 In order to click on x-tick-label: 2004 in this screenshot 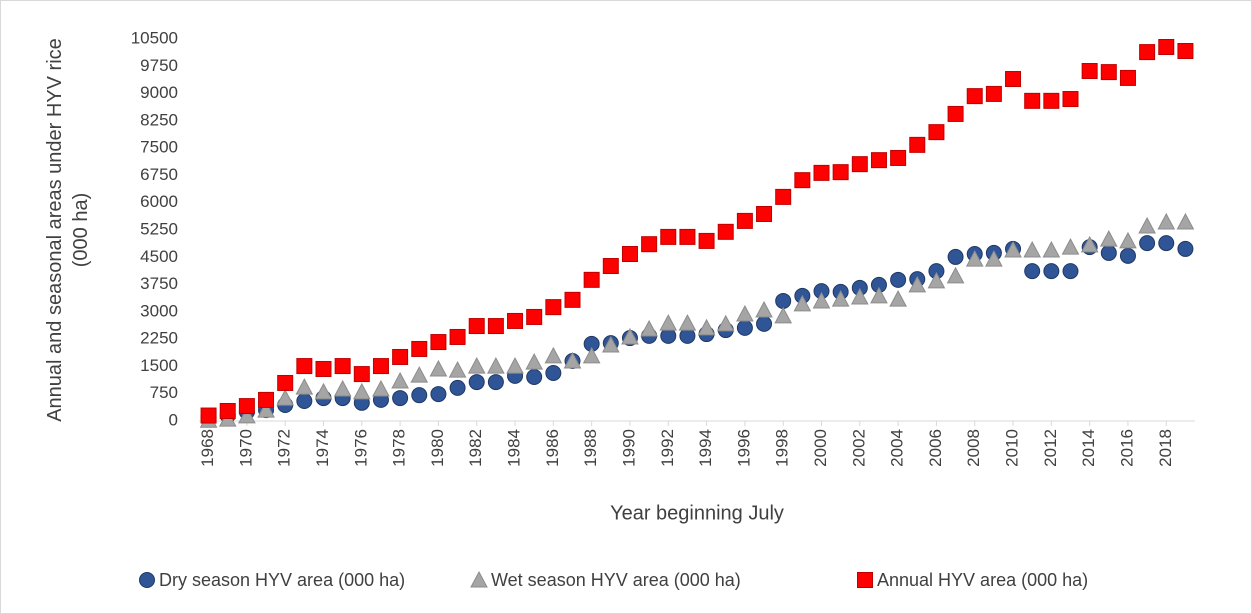, I will do `click(897, 448)`.